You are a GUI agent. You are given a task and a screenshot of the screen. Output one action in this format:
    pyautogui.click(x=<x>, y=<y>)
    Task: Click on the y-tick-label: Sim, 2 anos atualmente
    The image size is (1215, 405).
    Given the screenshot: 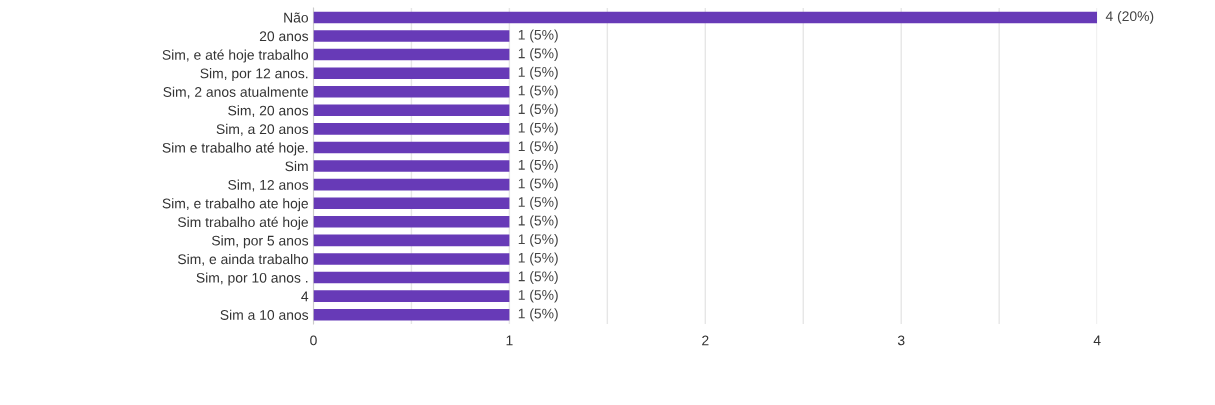 What is the action you would take?
    pyautogui.click(x=235, y=92)
    